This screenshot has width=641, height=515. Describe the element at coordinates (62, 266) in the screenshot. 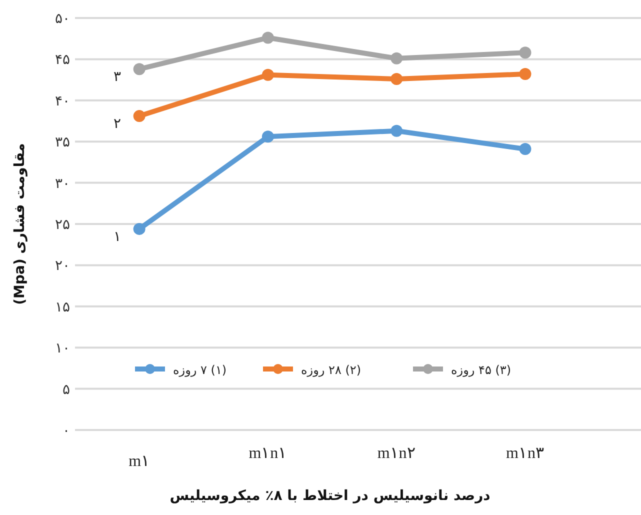

I see `y-tick-label: ۲۰` at that location.